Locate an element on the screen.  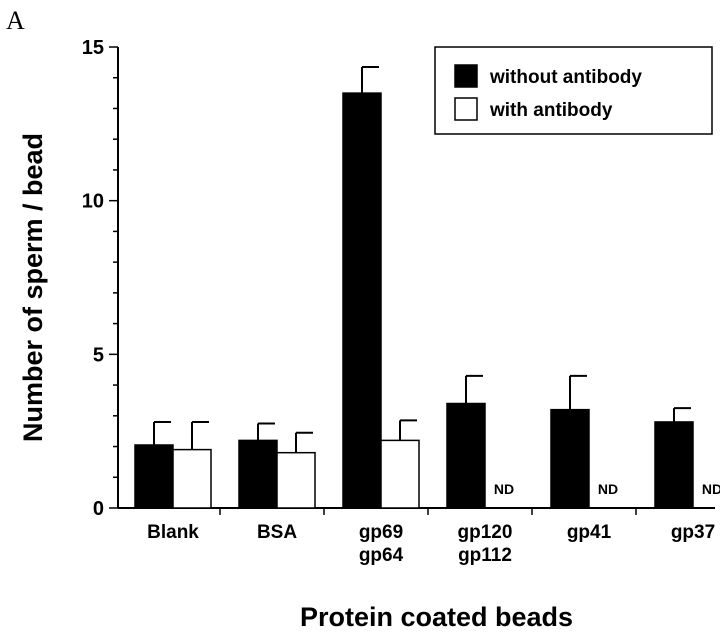
y-tick-label: 0 is located at coordinates (98, 509).